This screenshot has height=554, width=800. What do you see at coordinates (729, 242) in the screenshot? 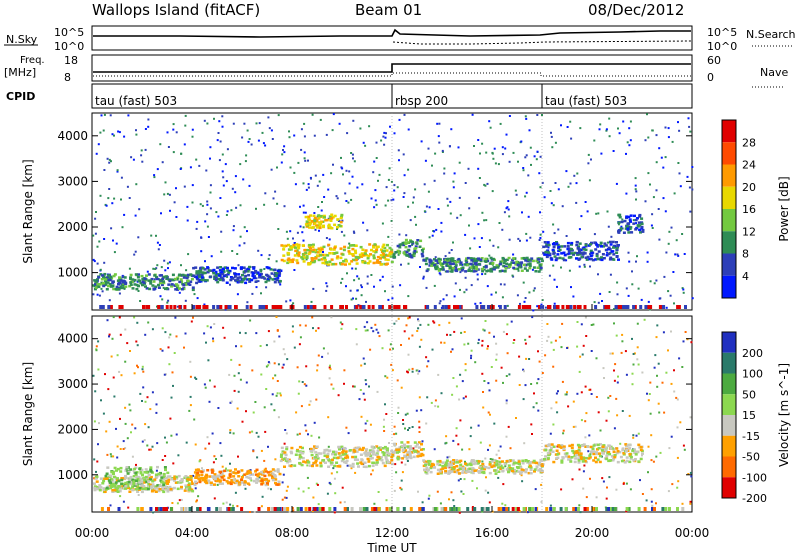
I see `colorbar-swatch` at bounding box center [729, 242].